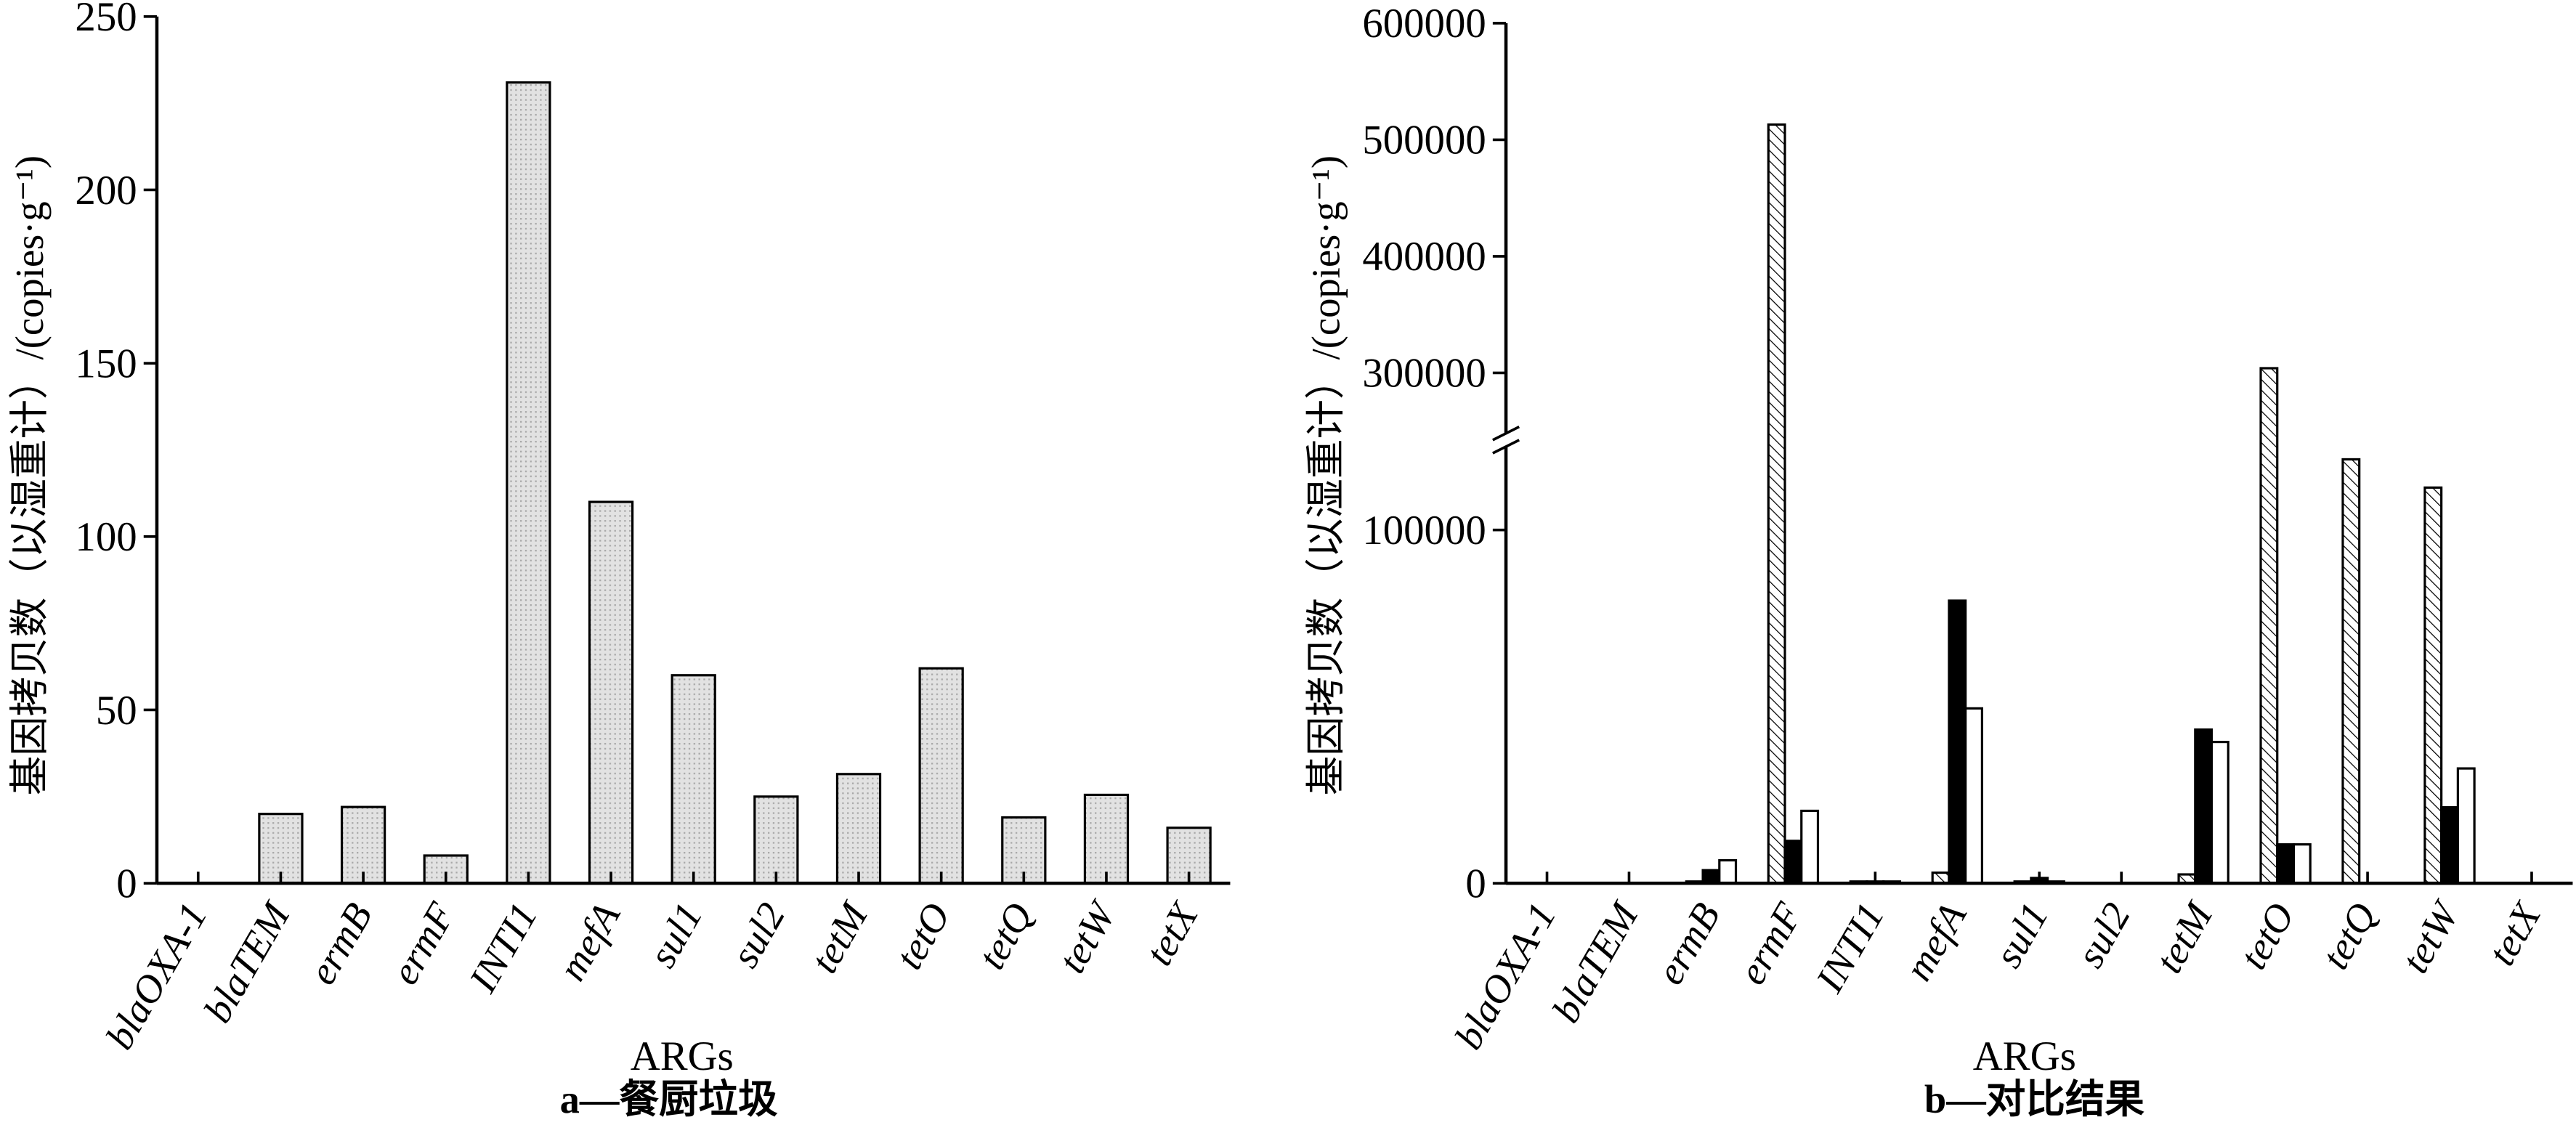  I want to click on bar-tetO, so click(941, 776).